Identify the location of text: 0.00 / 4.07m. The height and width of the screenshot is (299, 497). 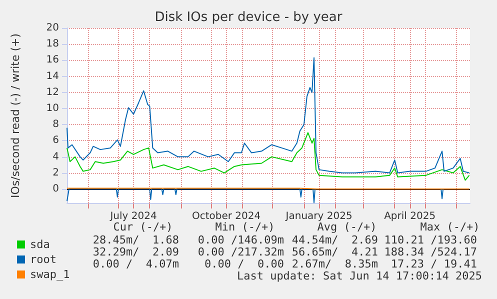
(136, 264).